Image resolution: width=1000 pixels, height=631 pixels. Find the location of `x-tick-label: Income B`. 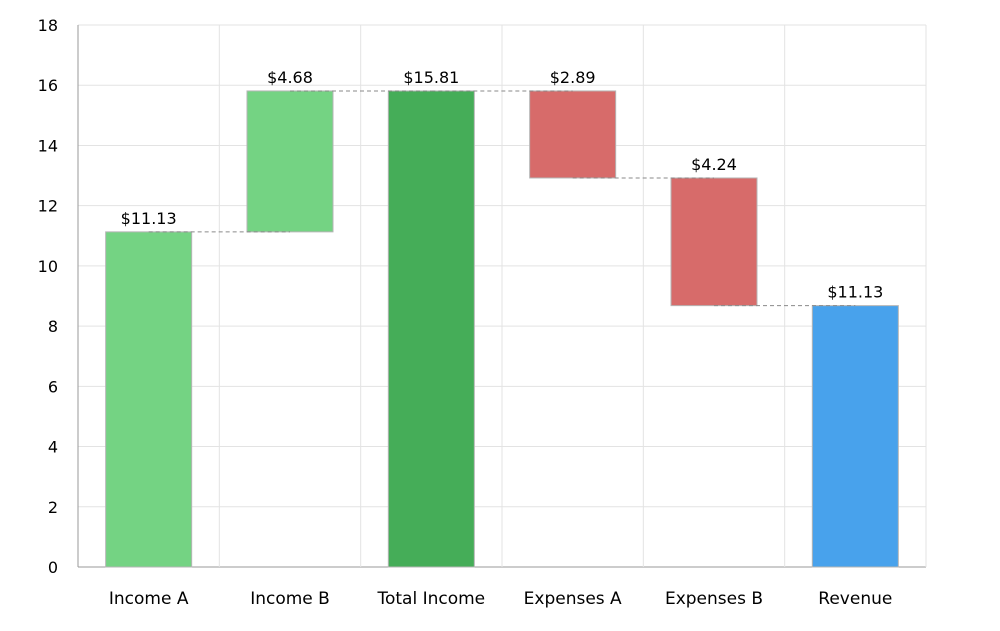

x-tick-label: Income B is located at coordinates (290, 599).